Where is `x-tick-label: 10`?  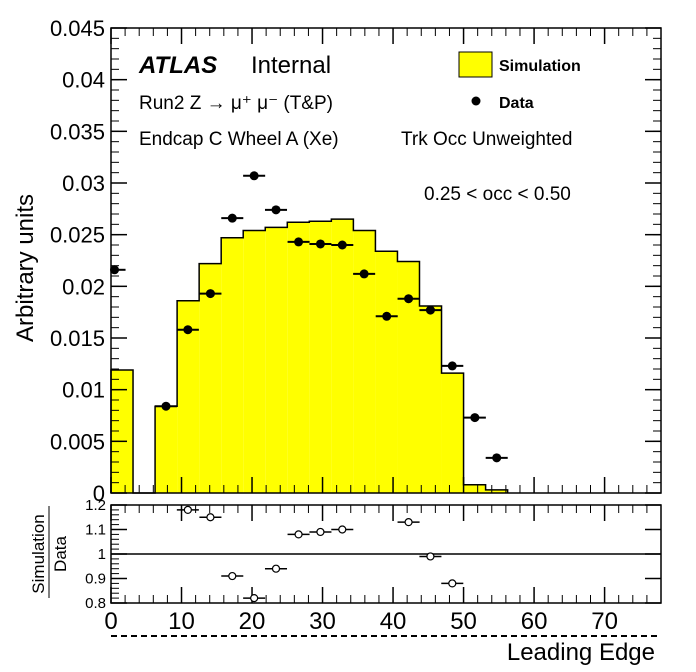 x-tick-label: 10 is located at coordinates (181, 621).